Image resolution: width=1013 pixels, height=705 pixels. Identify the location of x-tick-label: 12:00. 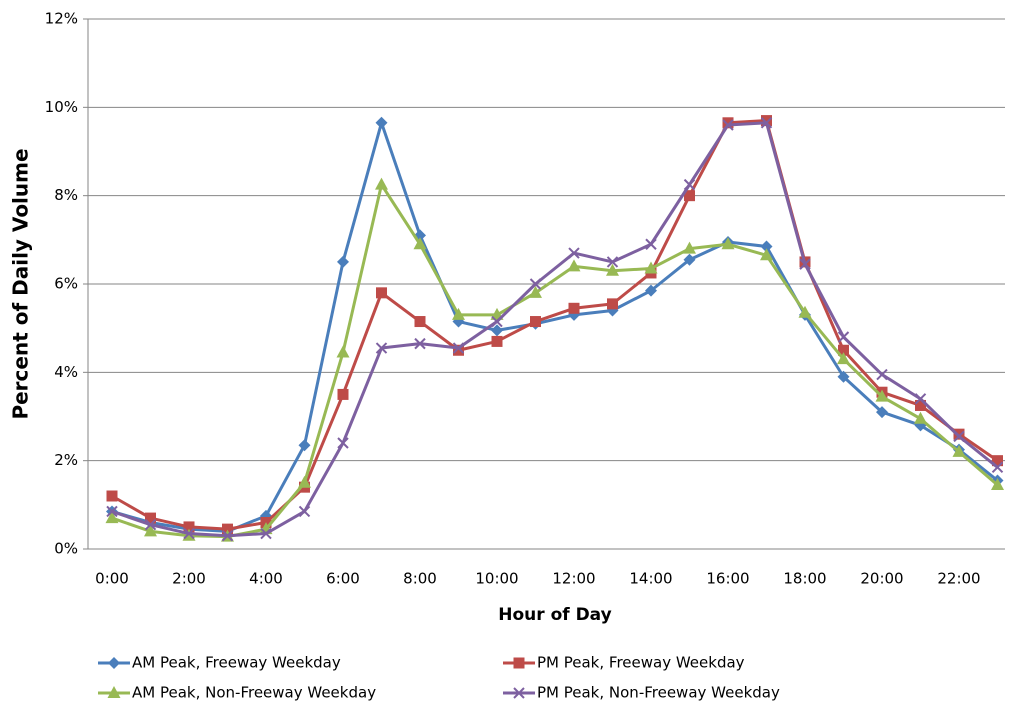
(573, 579).